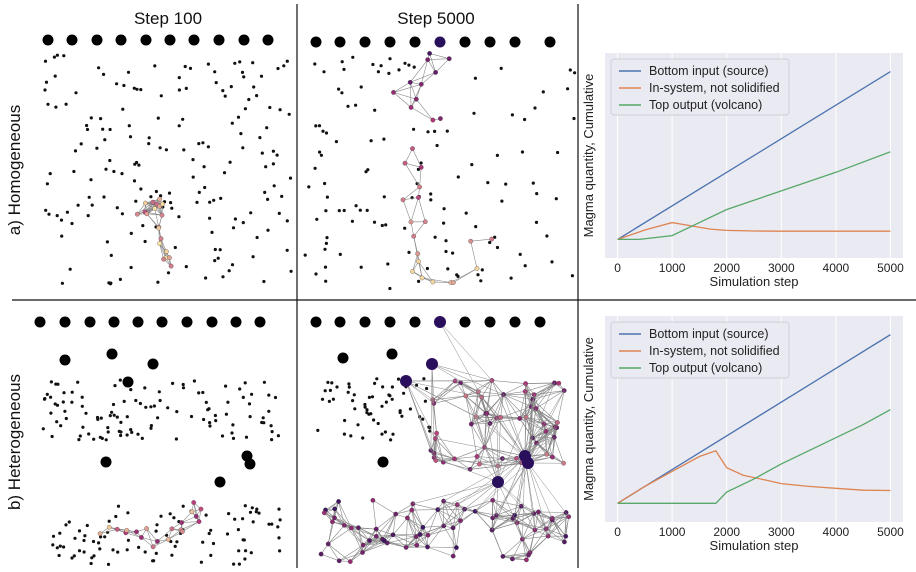  What do you see at coordinates (709, 71) in the screenshot?
I see `legend-label-source: Bottom input (source)` at bounding box center [709, 71].